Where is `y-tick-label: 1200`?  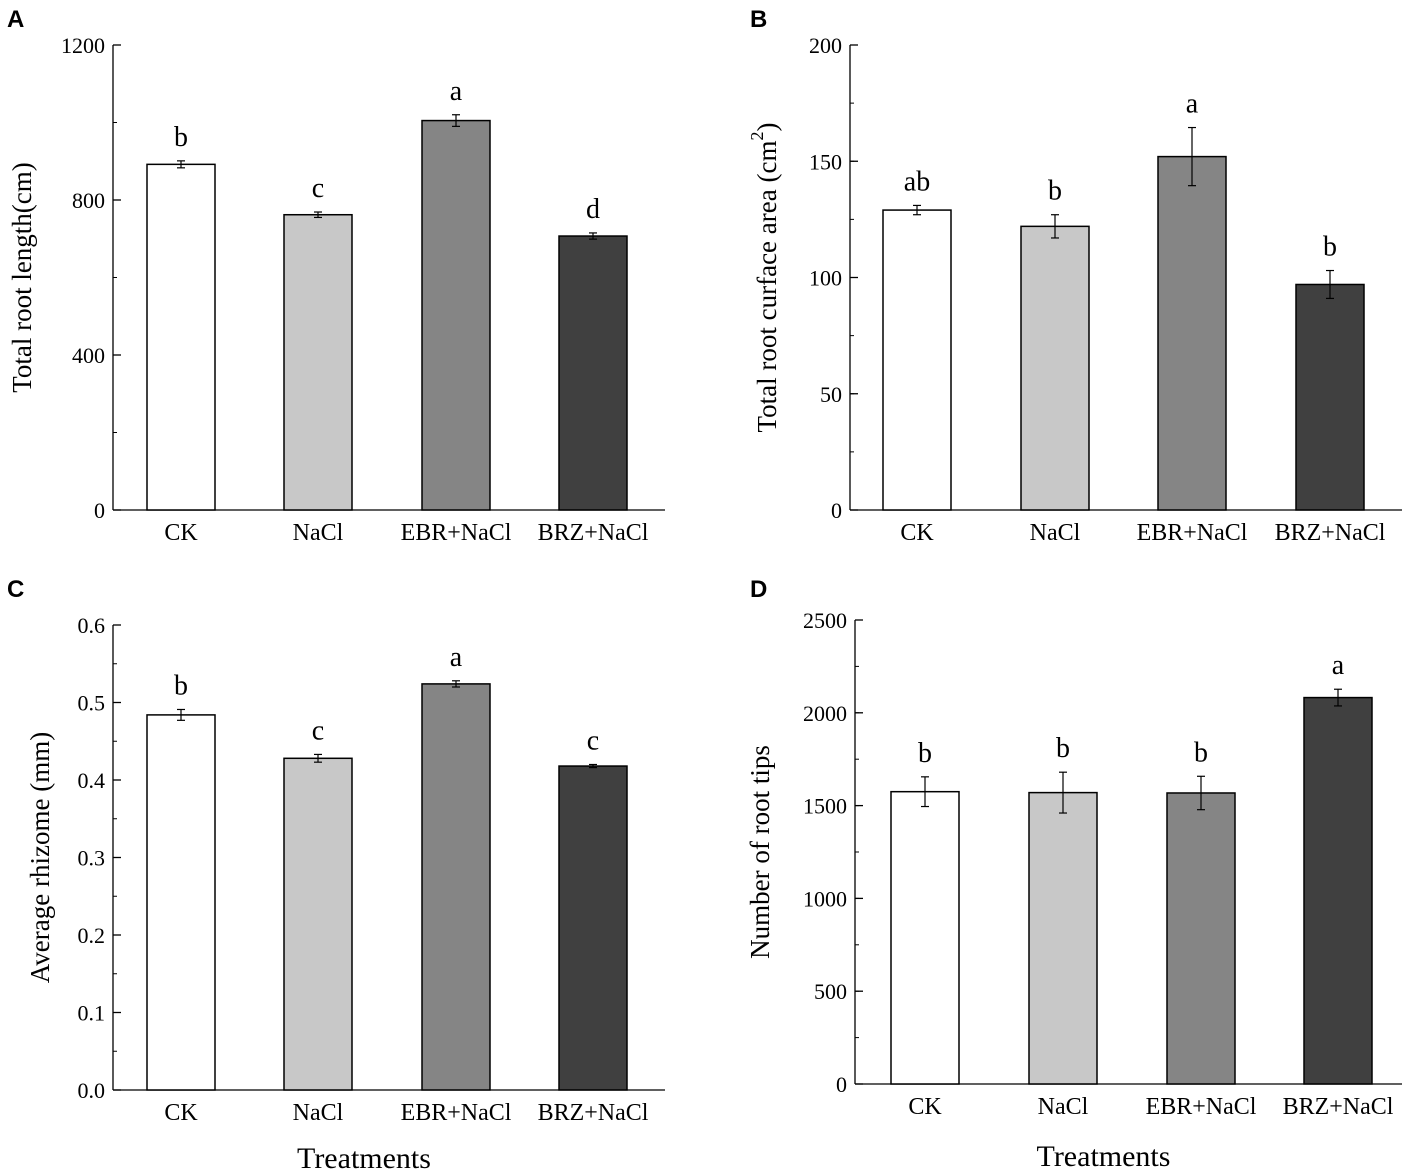 y-tick-label: 1200 is located at coordinates (83, 45).